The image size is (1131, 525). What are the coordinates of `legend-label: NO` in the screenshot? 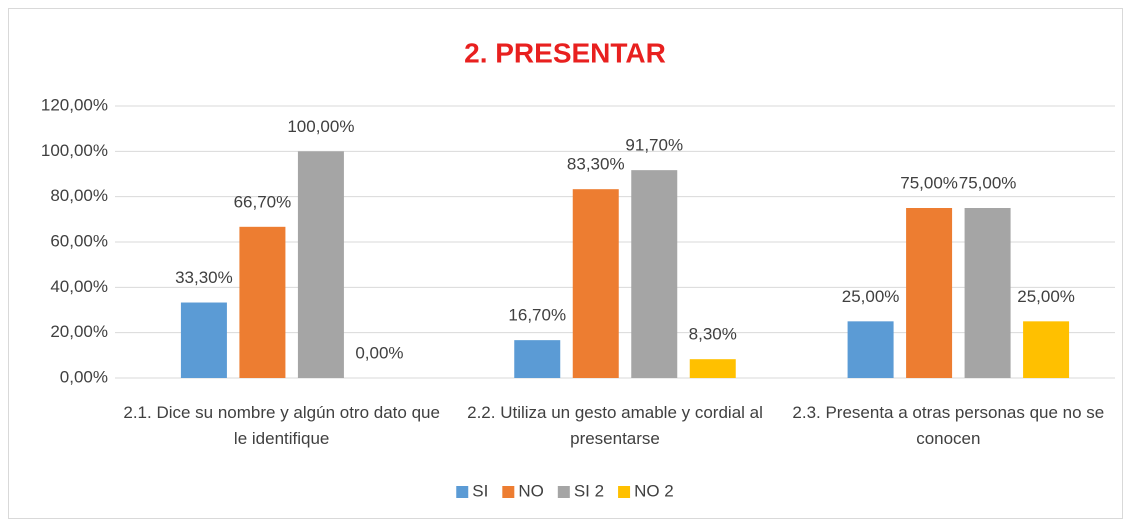 It's located at (531, 490).